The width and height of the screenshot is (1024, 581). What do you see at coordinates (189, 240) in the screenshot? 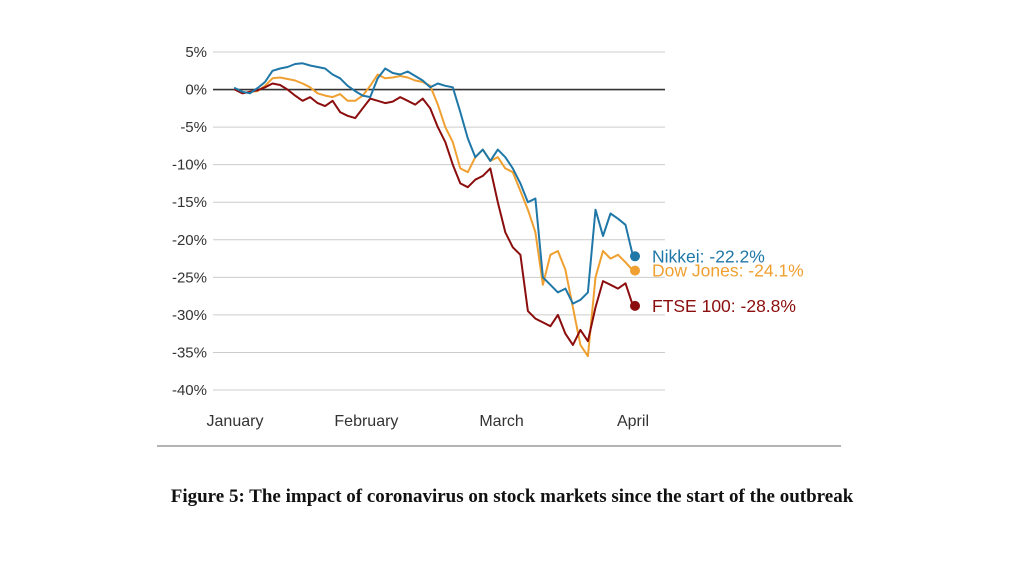
I see `y-tick-label: -20%` at bounding box center [189, 240].